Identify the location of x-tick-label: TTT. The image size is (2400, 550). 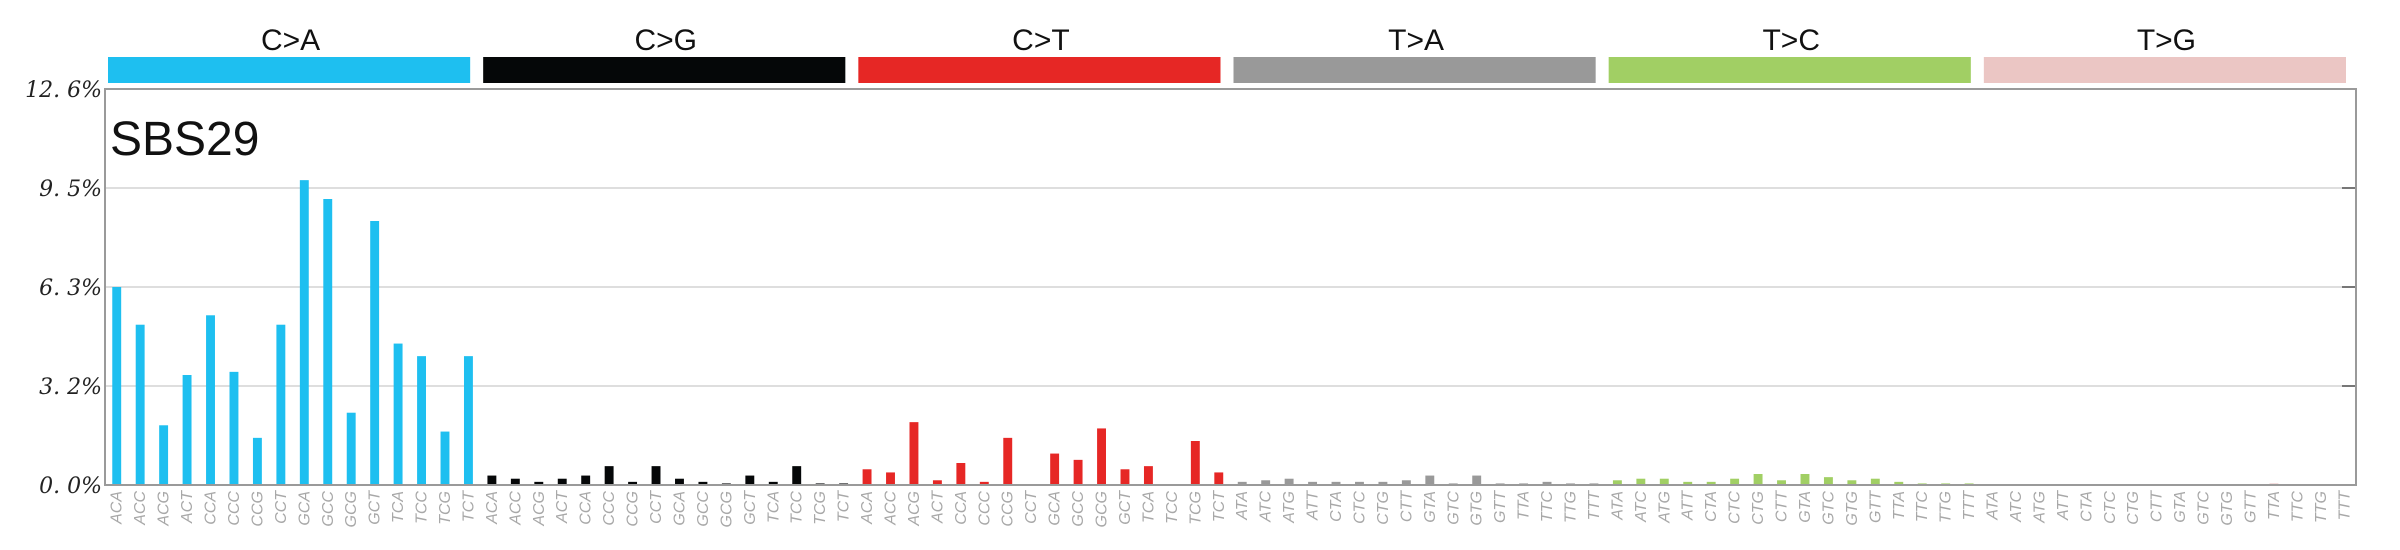
(1969, 505).